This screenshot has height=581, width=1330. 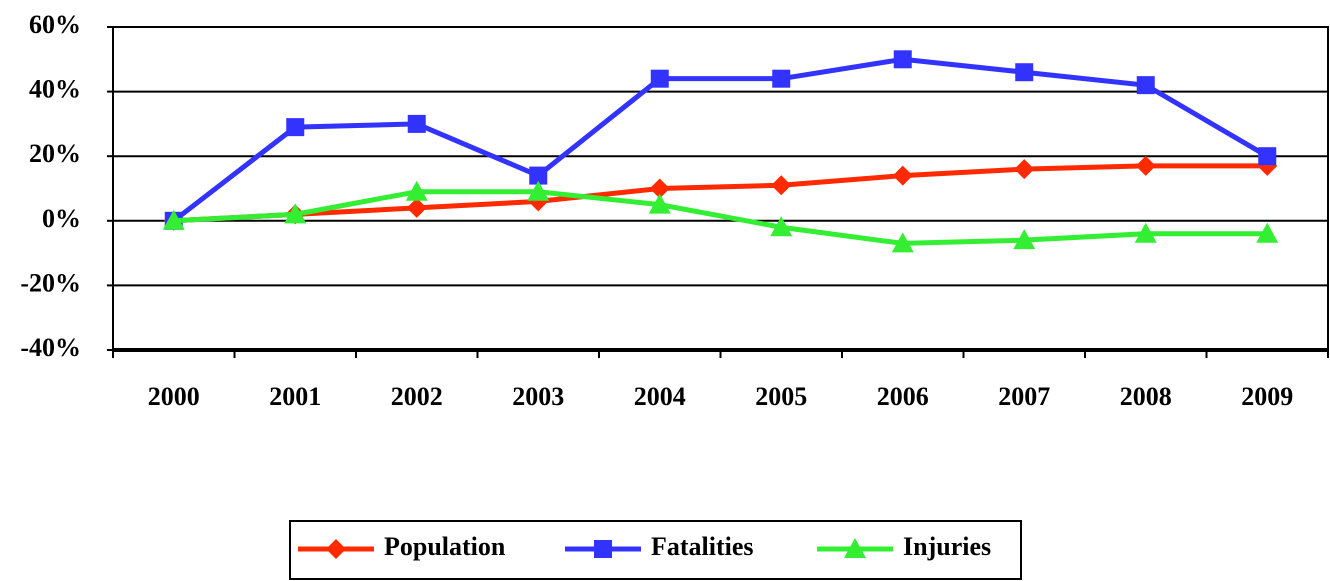 I want to click on x-tick-label: 2001, so click(x=295, y=396).